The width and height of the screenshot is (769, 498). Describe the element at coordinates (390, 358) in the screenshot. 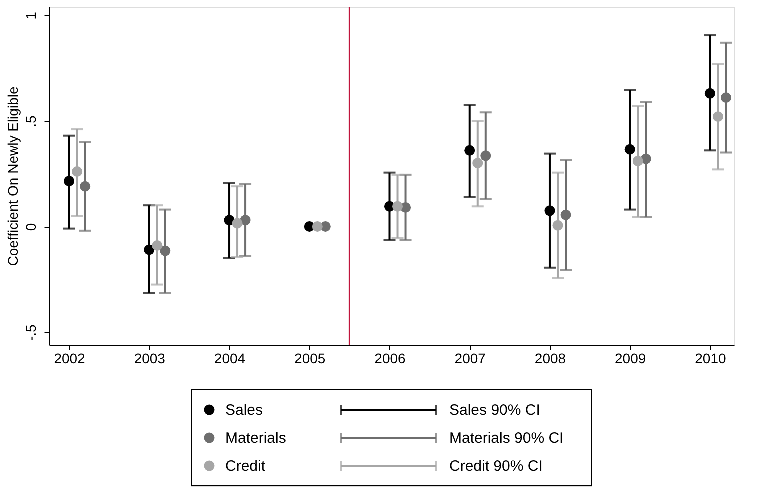

I see `x-tick-label: 2006` at that location.